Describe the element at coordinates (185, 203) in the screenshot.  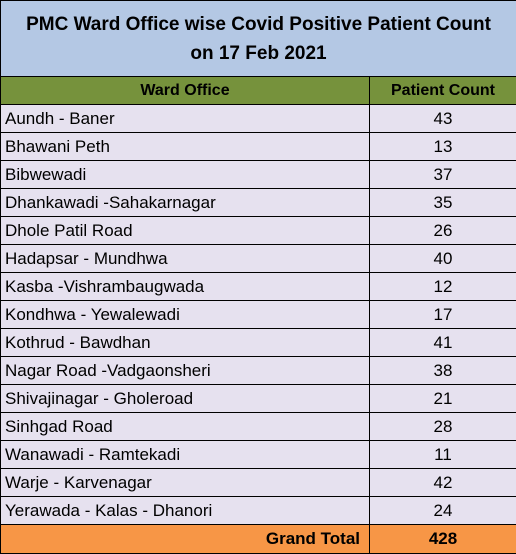
I see `ward-cell: Dhankawadi -Sahakarnagar` at that location.